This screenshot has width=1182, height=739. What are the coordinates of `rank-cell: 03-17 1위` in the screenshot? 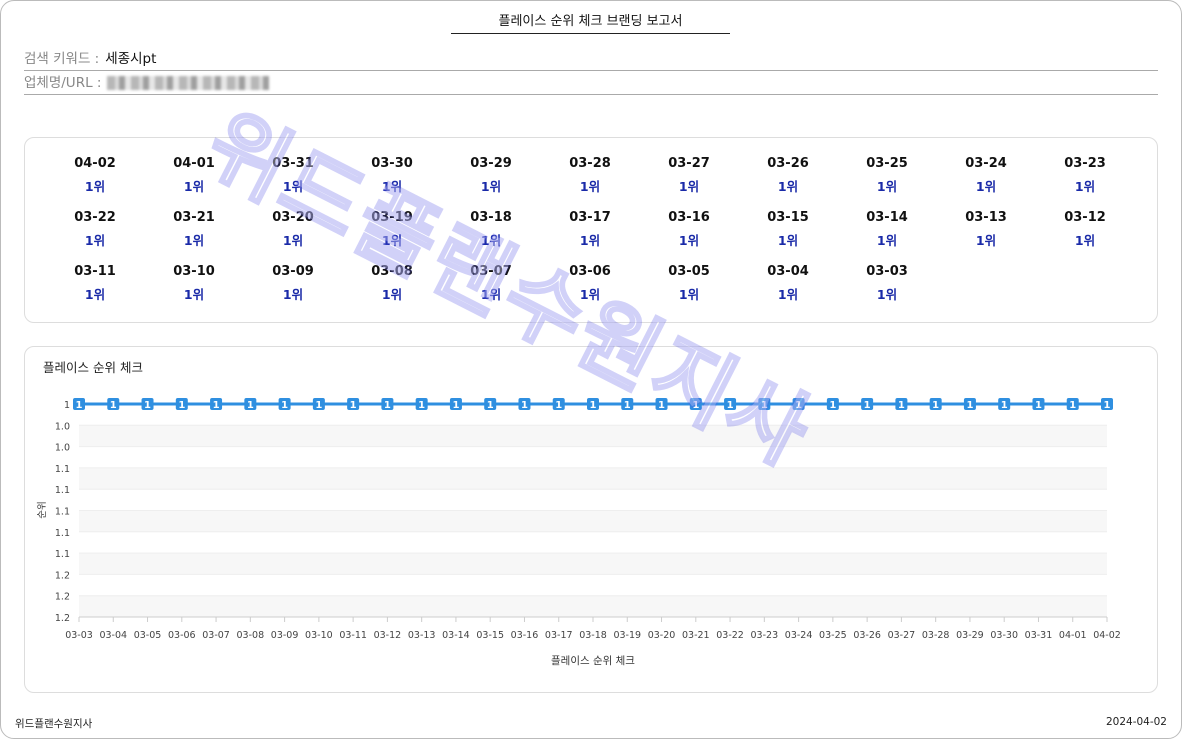 It's located at (590, 229).